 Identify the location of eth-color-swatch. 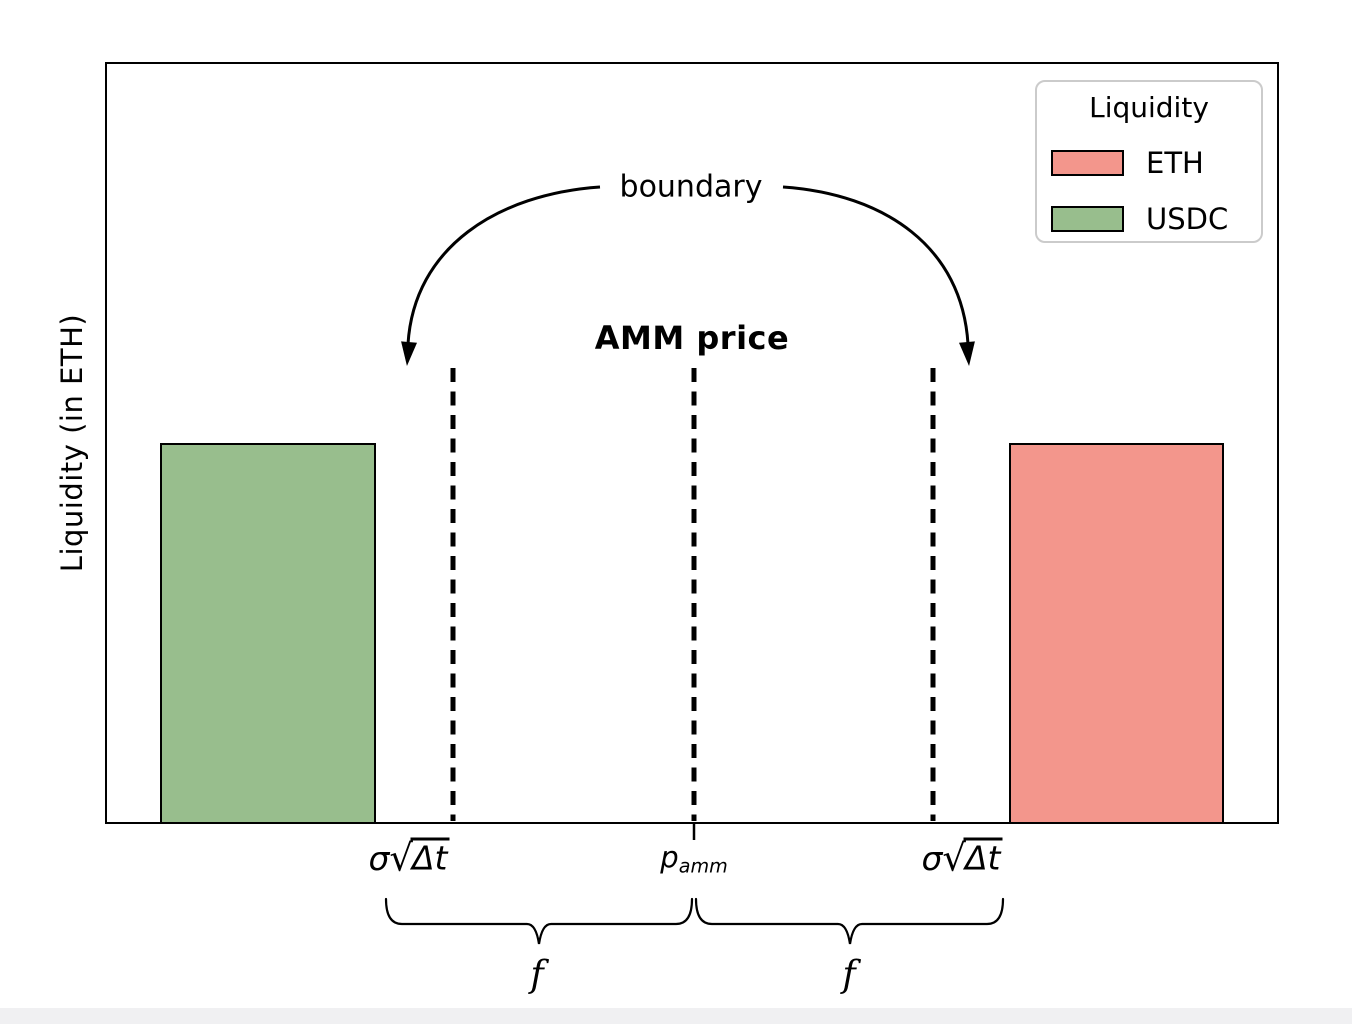
(1087, 163).